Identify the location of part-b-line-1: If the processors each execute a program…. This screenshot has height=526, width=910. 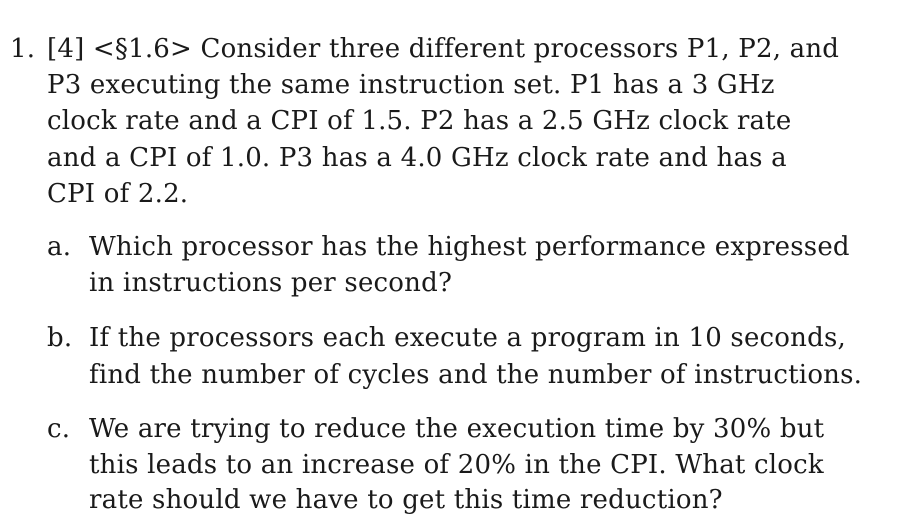
(467, 338).